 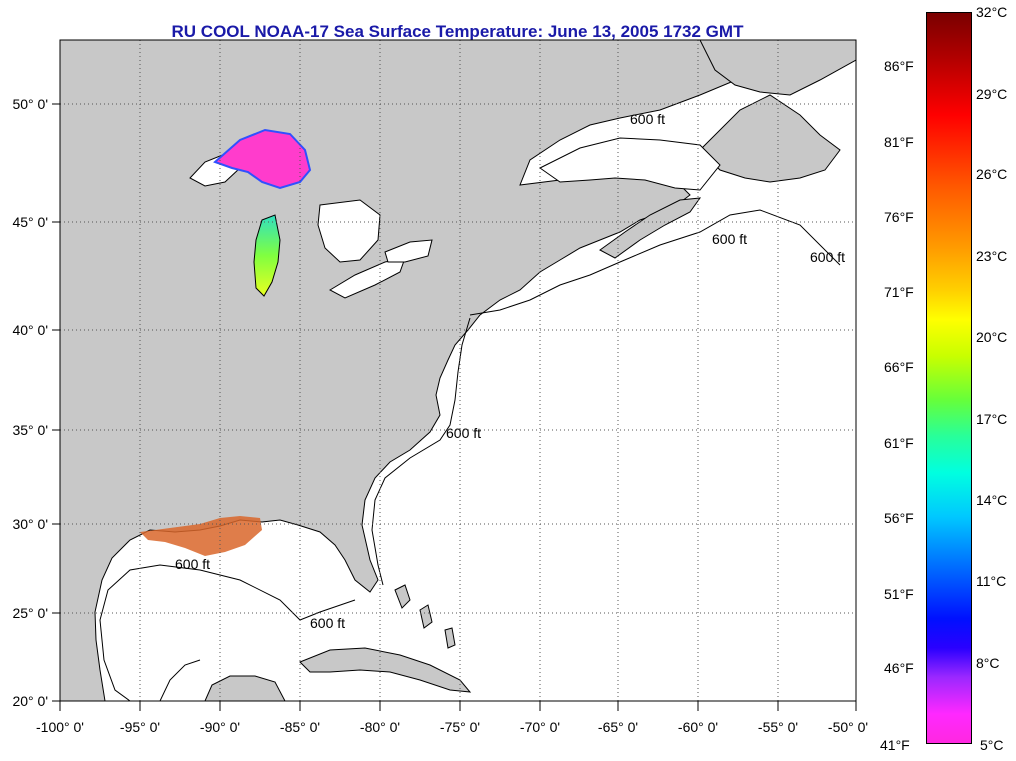 What do you see at coordinates (655, 262) in the screenshot?
I see `contour-600ft-atlantic` at bounding box center [655, 262].